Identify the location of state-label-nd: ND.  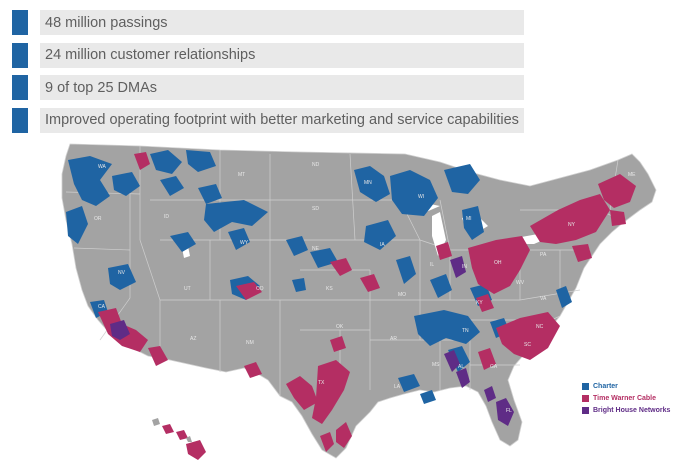
(316, 165).